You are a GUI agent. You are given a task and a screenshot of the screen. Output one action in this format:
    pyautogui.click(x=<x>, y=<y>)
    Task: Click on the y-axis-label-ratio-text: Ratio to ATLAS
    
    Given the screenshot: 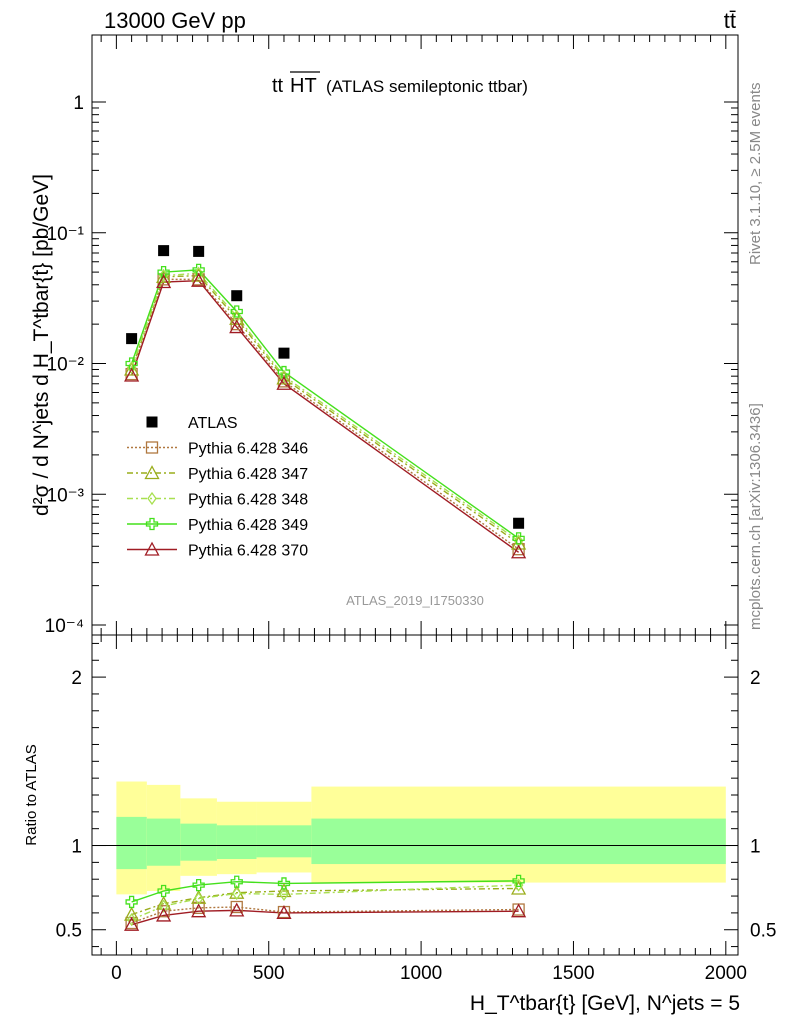 What is the action you would take?
    pyautogui.click(x=31, y=794)
    